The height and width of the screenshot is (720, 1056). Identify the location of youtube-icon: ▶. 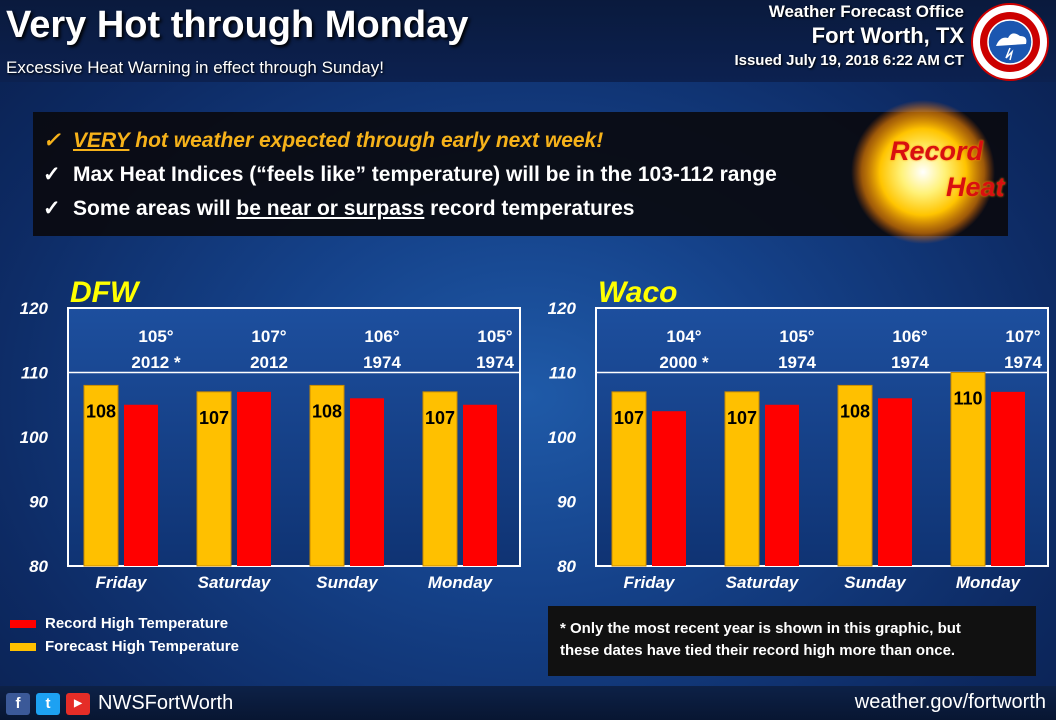
(78, 703).